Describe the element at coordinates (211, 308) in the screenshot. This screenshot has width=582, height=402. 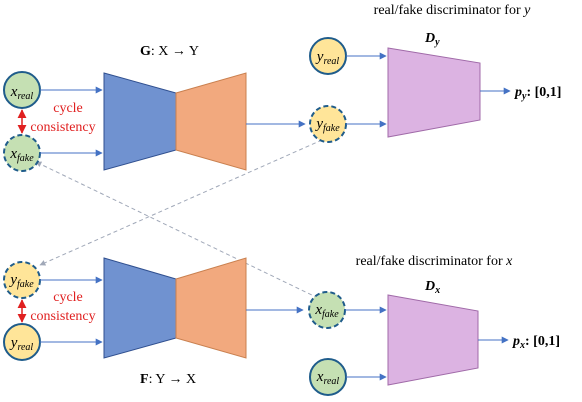
I see `generator-f-decoder` at that location.